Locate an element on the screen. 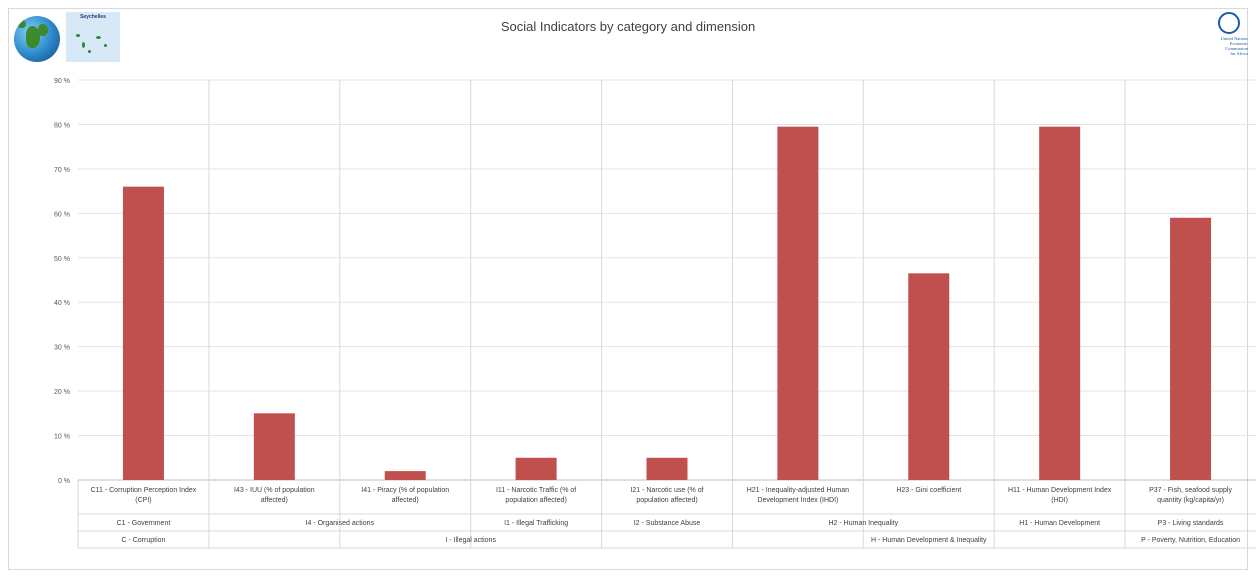 The image size is (1256, 578). y-tick-label: 70 % is located at coordinates (62, 170).